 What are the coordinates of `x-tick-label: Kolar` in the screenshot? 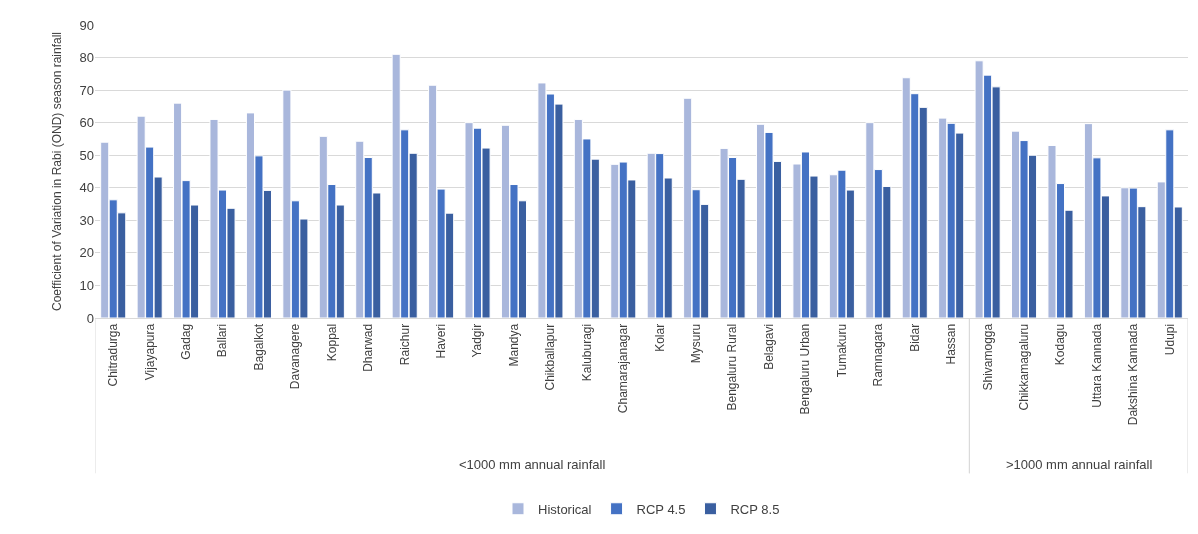 It's located at (659, 337).